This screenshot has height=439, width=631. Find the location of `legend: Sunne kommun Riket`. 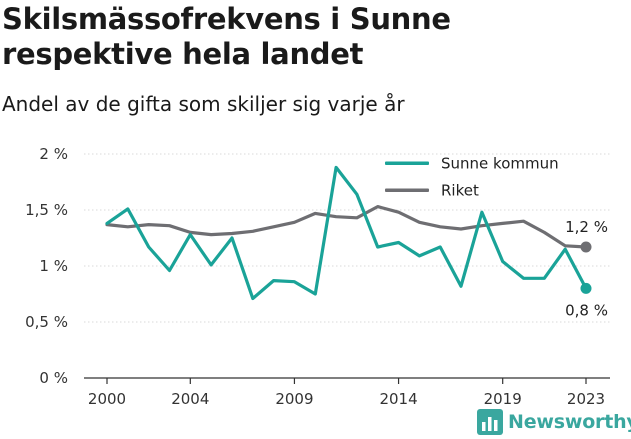

legend: Sunne kommun Riket is located at coordinates (472, 177).